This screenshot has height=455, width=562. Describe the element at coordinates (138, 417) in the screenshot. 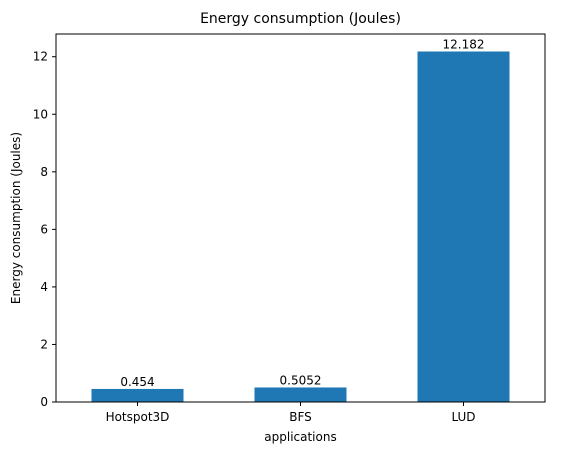

I see `x-tick-label: Hotspot3D` at that location.